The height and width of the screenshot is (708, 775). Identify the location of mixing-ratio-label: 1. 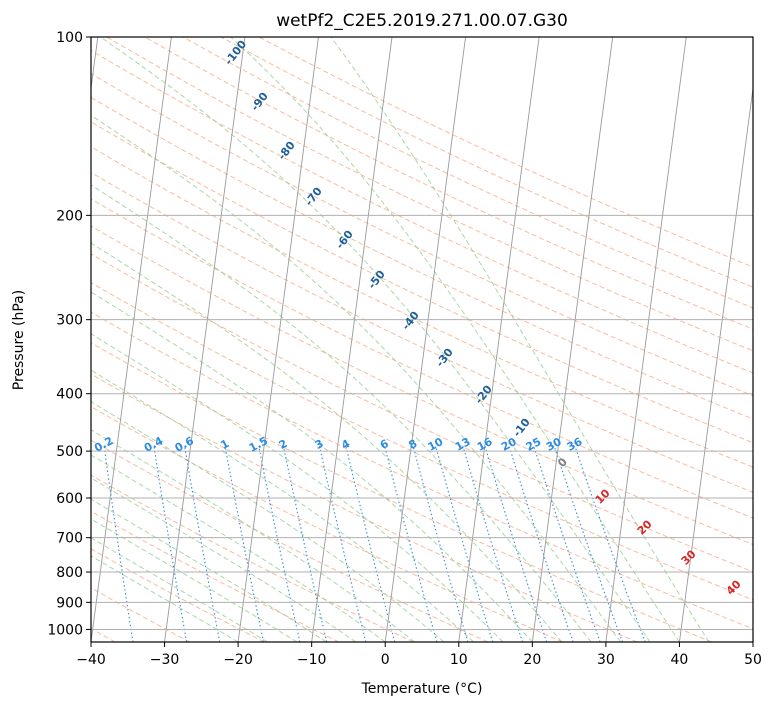
(224, 444).